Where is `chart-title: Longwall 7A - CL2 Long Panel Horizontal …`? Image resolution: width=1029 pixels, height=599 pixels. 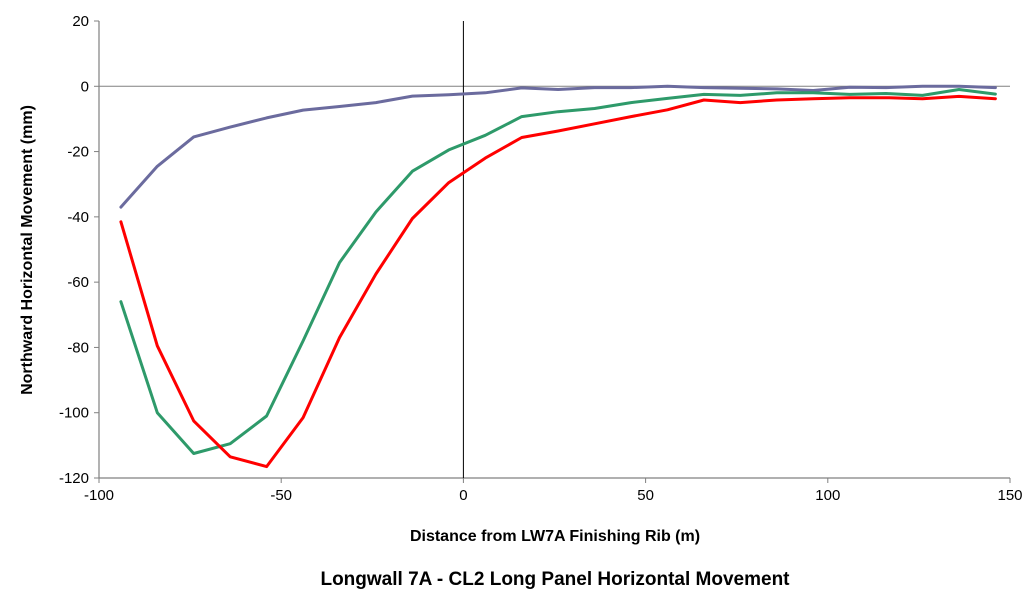
chart-title: Longwall 7A - CL2 Long Panel Horizontal … is located at coordinates (555, 579).